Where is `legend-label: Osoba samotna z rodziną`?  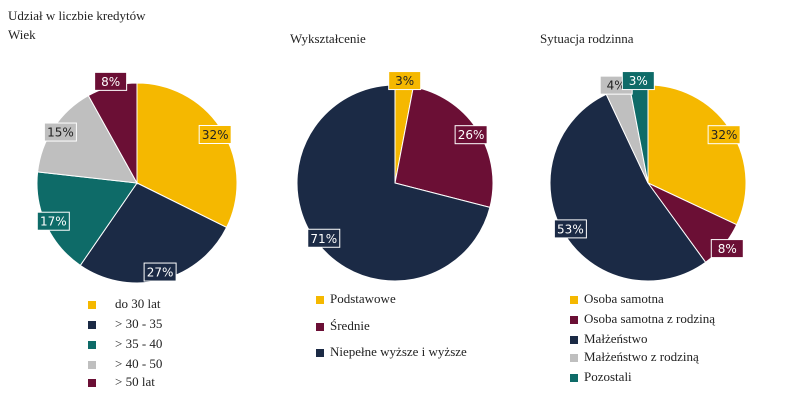
legend-label: Osoba samotna z rodziną is located at coordinates (649, 318).